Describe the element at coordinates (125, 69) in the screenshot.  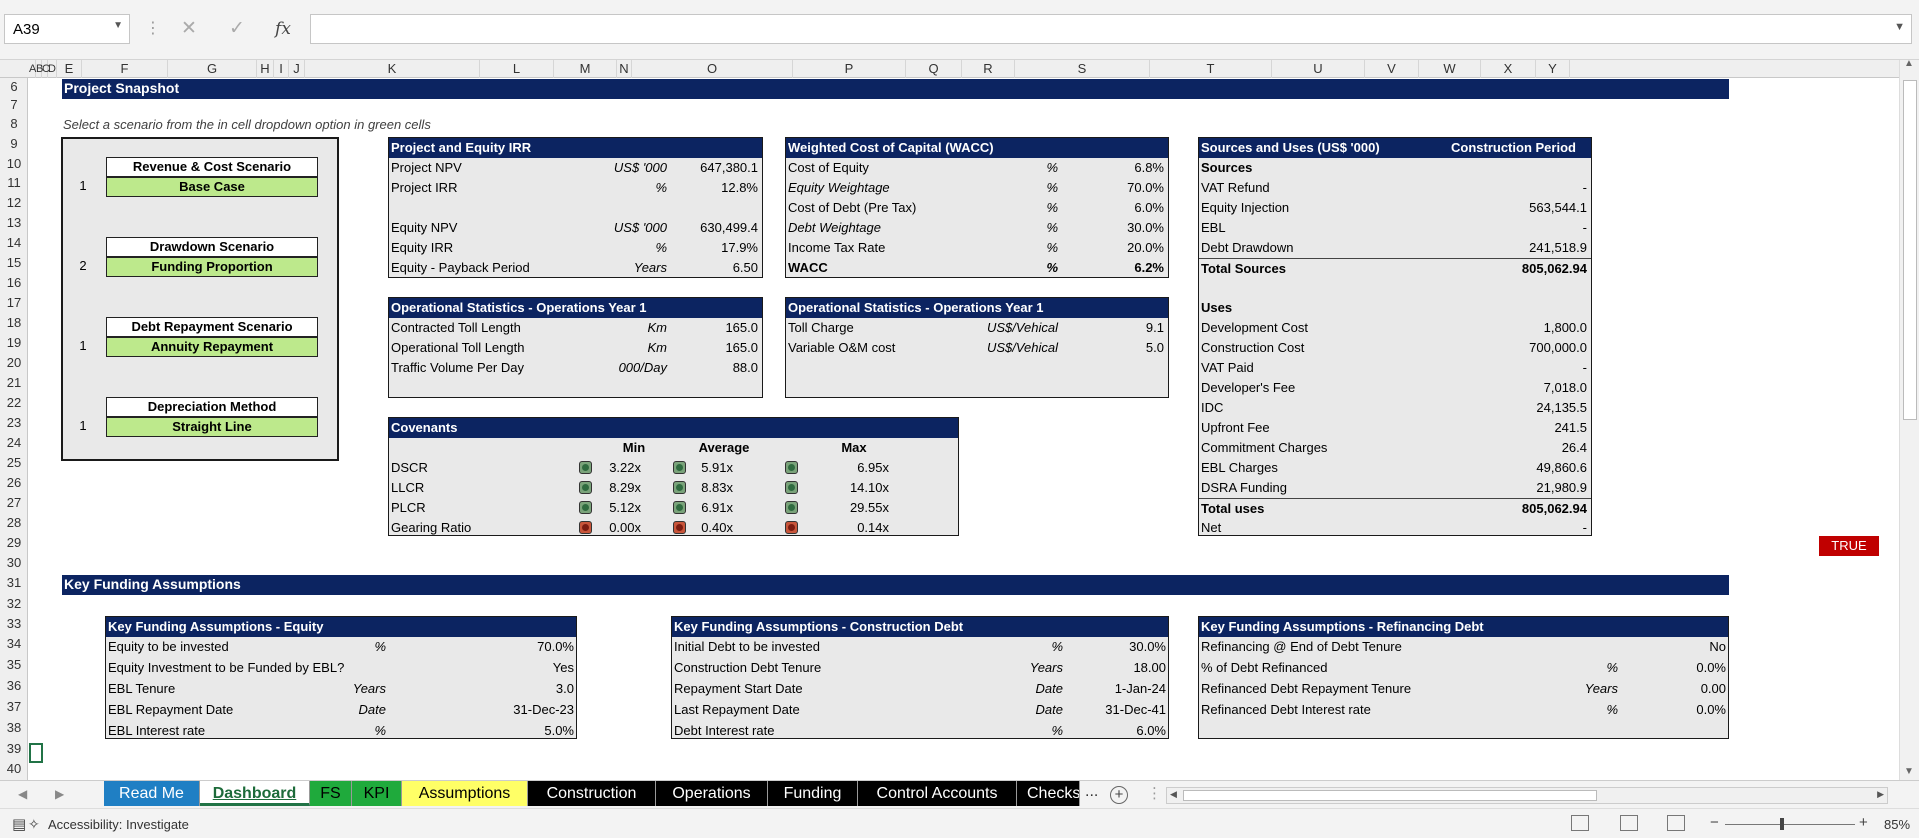
I see `column-header-f: F` at that location.